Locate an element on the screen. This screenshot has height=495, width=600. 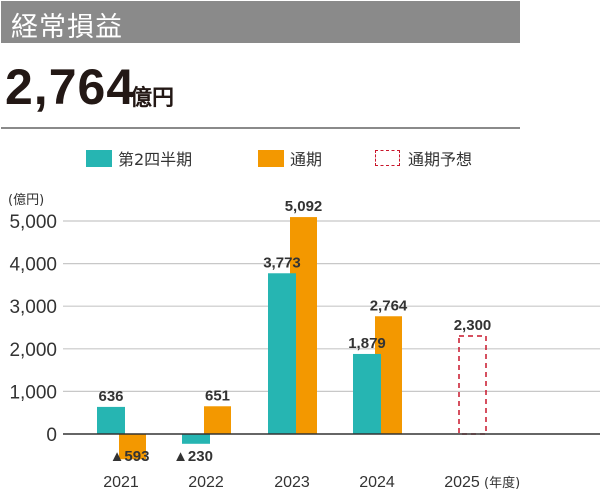
x-tick-label: 2025 is located at coordinates (462, 482).